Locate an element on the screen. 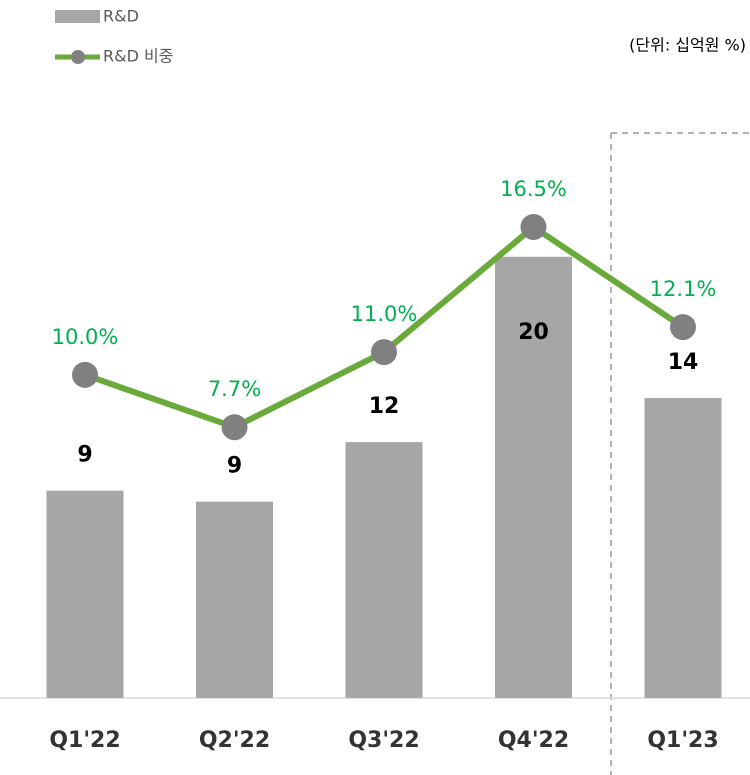 The height and width of the screenshot is (775, 750). unit-note: (단위: 십억원 %) is located at coordinates (687, 45).